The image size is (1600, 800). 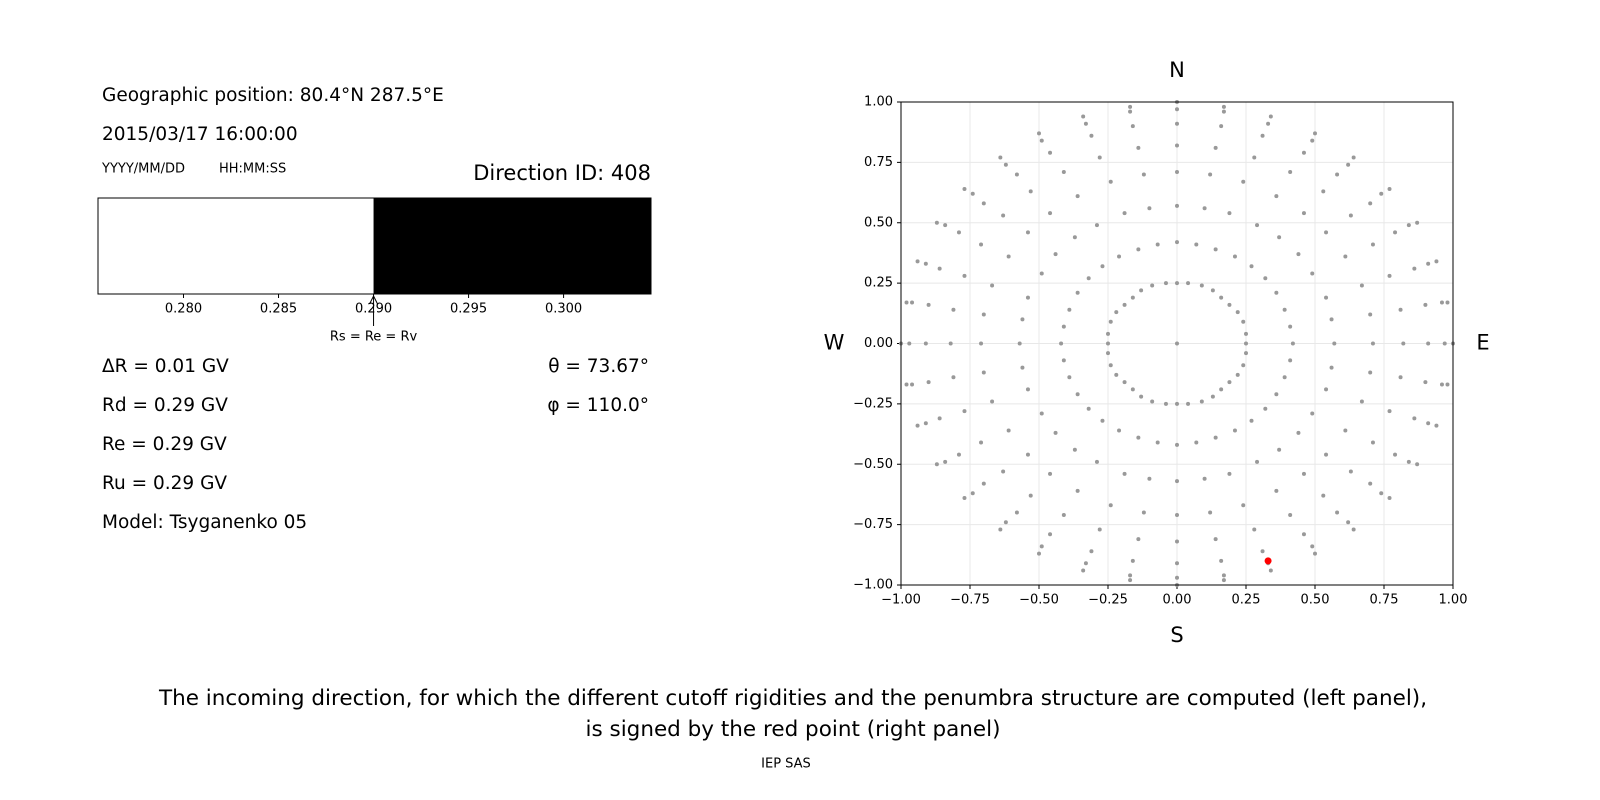 What do you see at coordinates (1039, 600) in the screenshot?
I see `x-tick-label: −0.50` at bounding box center [1039, 600].